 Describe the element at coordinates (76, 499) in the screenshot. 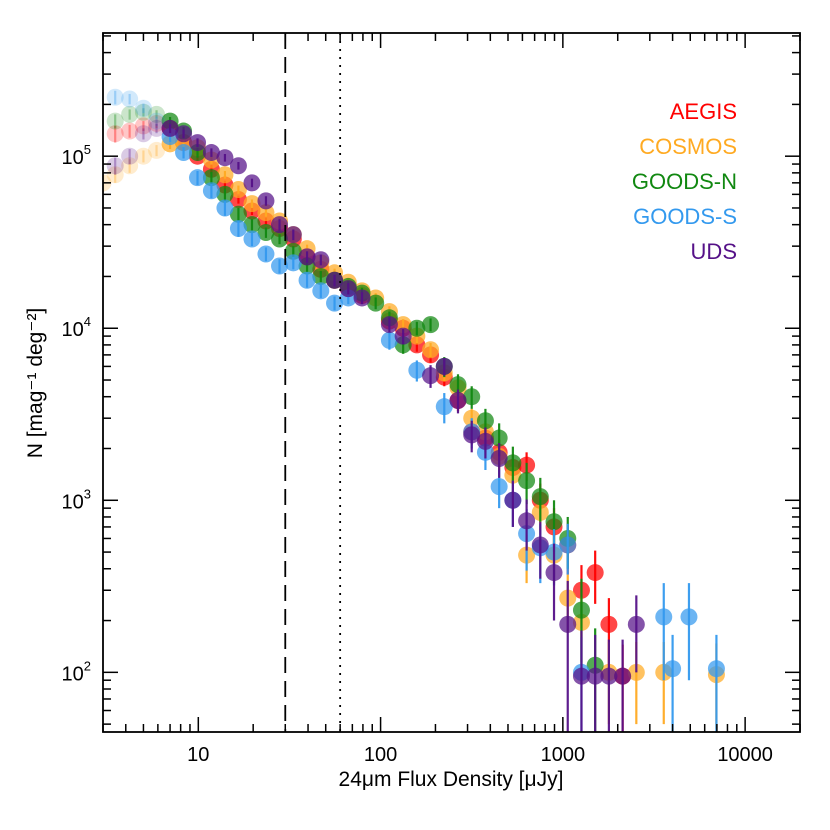

I see `y-tick-label: 10³` at that location.